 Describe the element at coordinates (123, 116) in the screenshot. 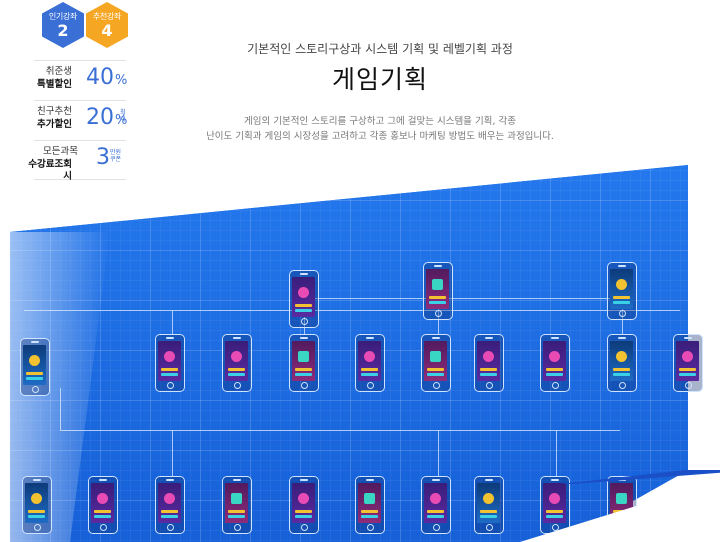

I see `promo-note: 최대` at that location.